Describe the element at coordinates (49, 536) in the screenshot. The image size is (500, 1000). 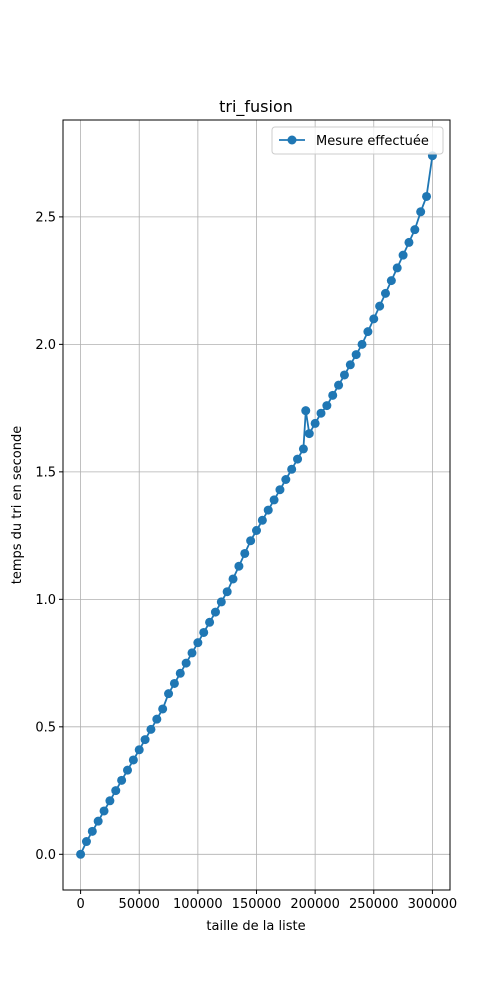
I see `y-axis: 0.0 0.5 1.0 1.5 2.0 2.5` at that location.